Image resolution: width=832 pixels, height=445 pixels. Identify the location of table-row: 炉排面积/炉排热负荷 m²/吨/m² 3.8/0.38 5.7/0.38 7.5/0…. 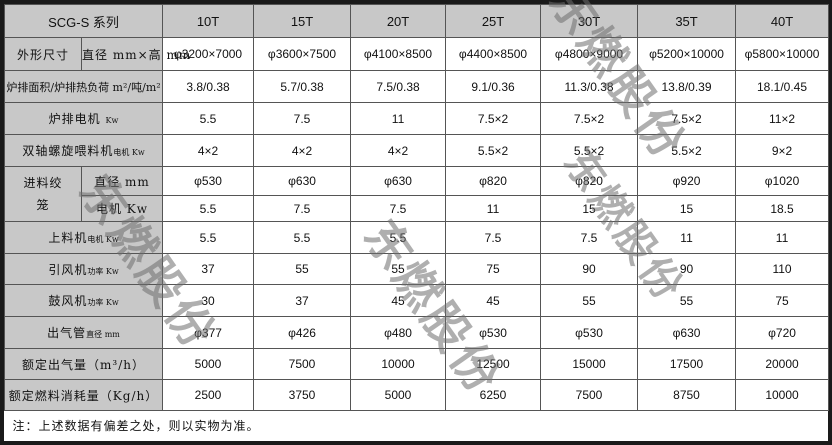
(416, 86).